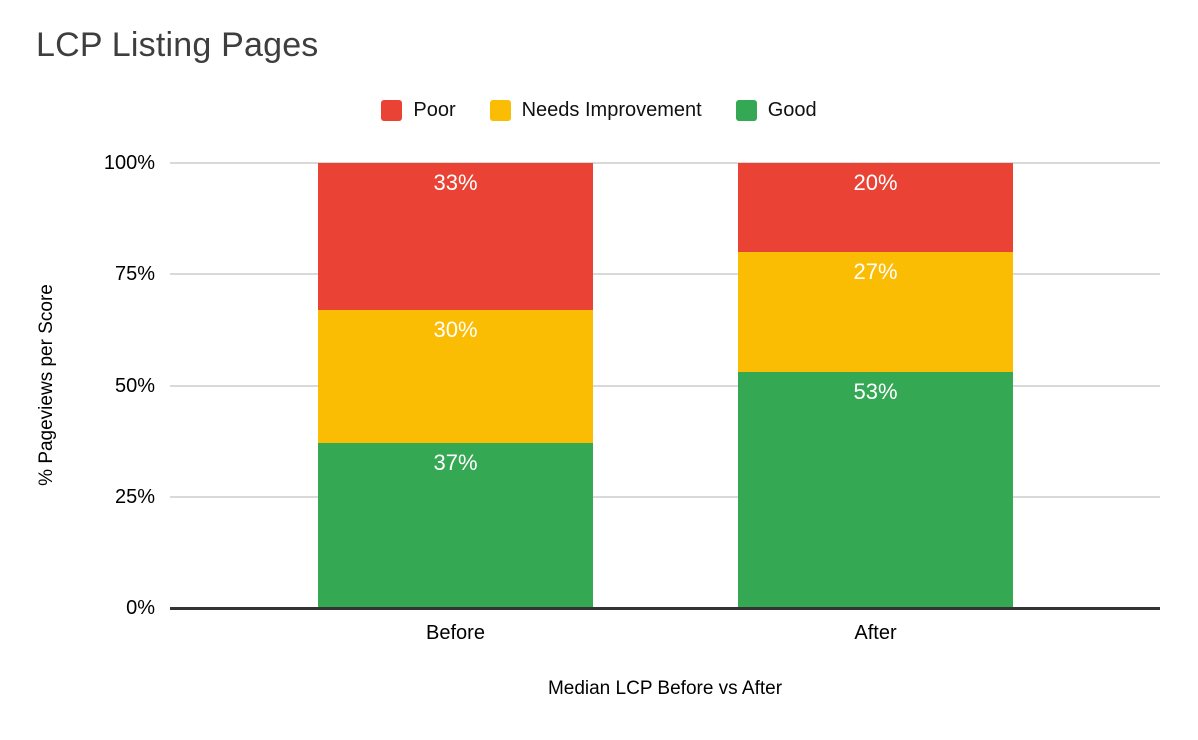 This screenshot has width=1198, height=740. What do you see at coordinates (875, 490) in the screenshot?
I see `bar-segment-after-good: 53%` at bounding box center [875, 490].